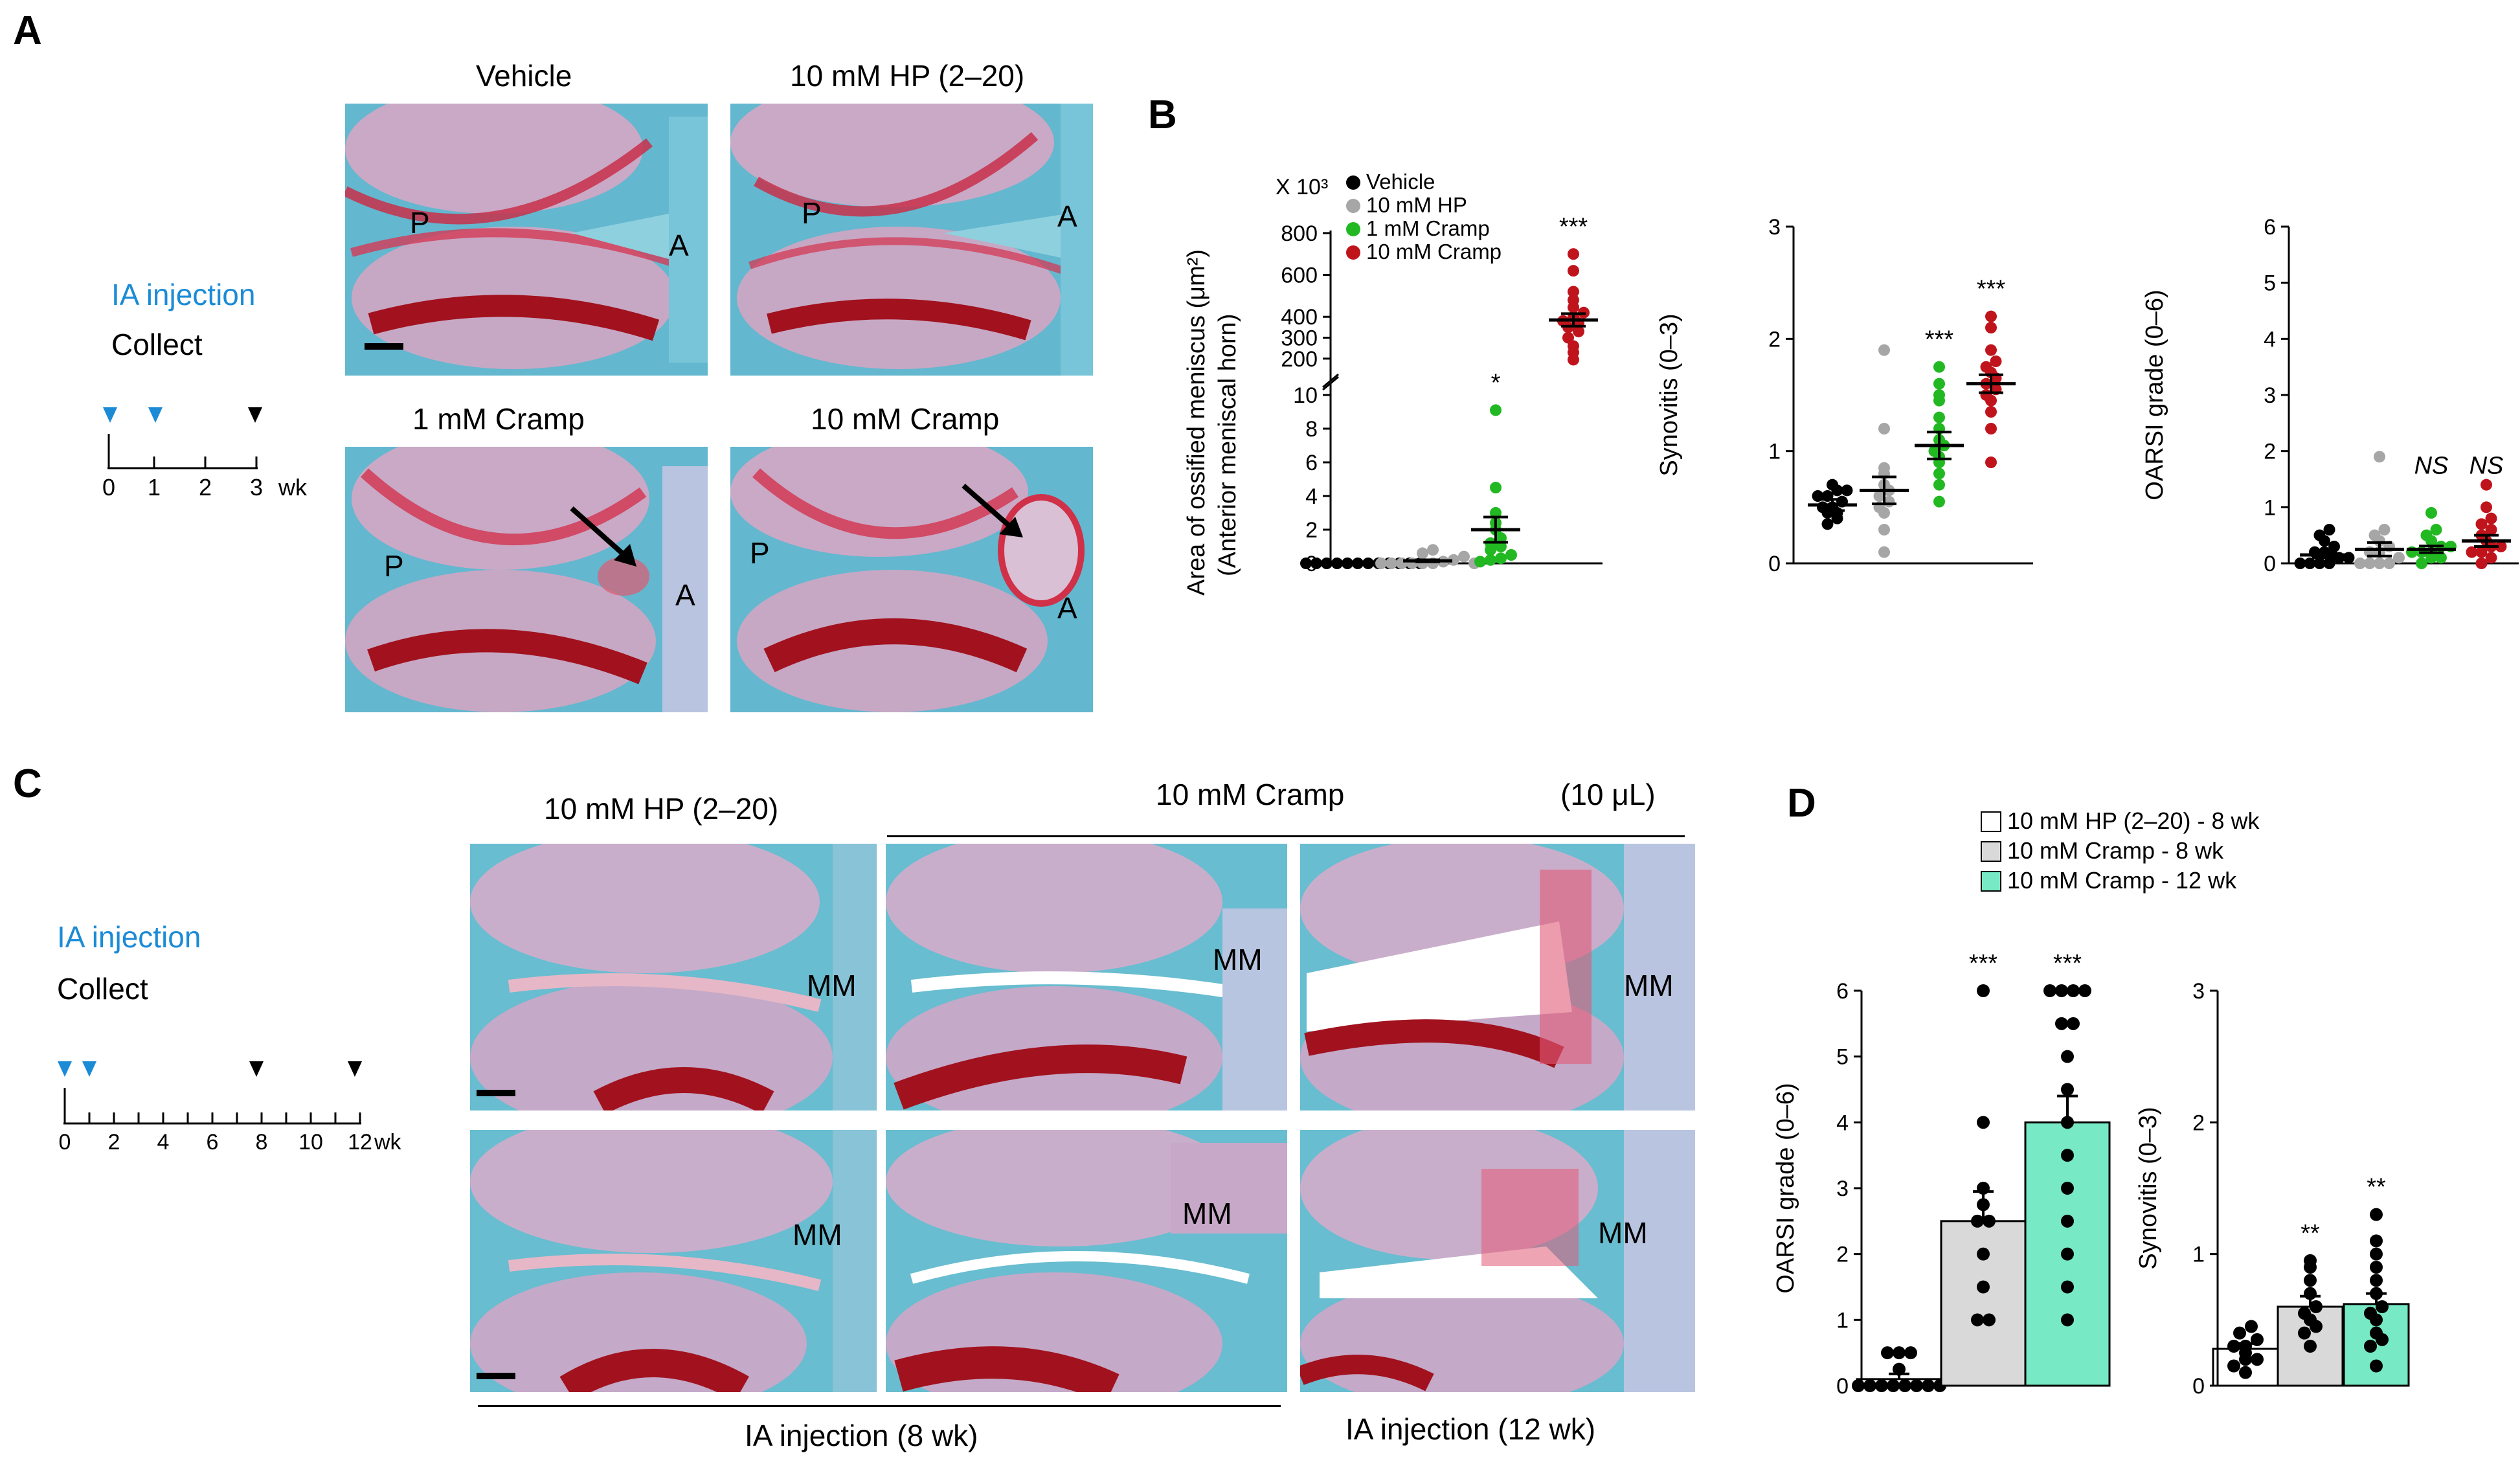  What do you see at coordinates (818, 1235) in the screenshot?
I see `marker-mm: MM` at bounding box center [818, 1235].